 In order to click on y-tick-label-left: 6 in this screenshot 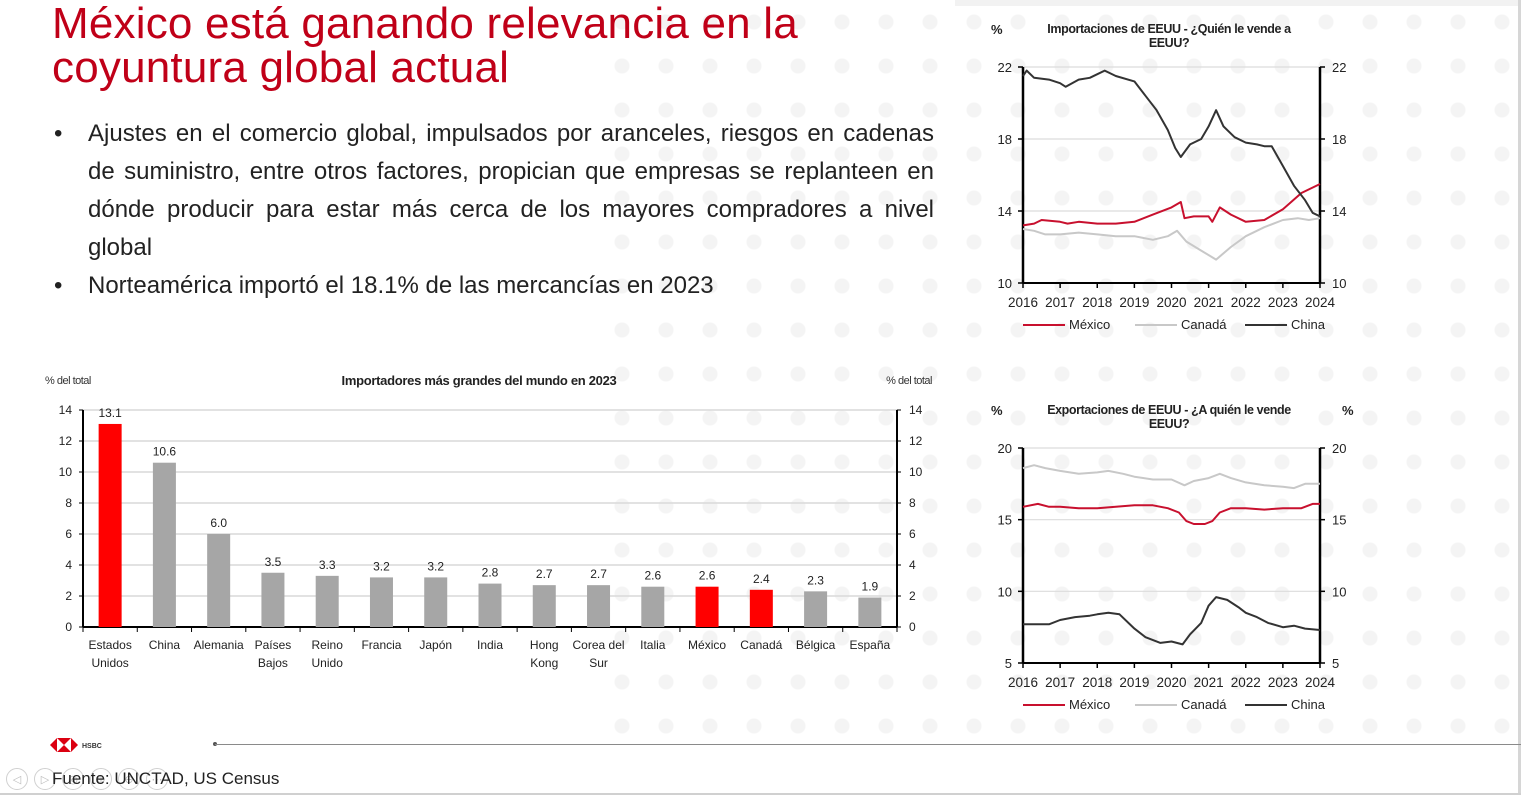, I will do `click(68, 534)`.